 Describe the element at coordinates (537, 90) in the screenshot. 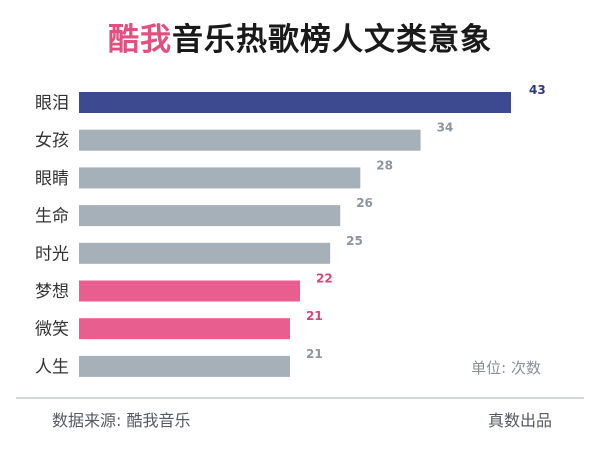

I see `value-label: 43` at that location.